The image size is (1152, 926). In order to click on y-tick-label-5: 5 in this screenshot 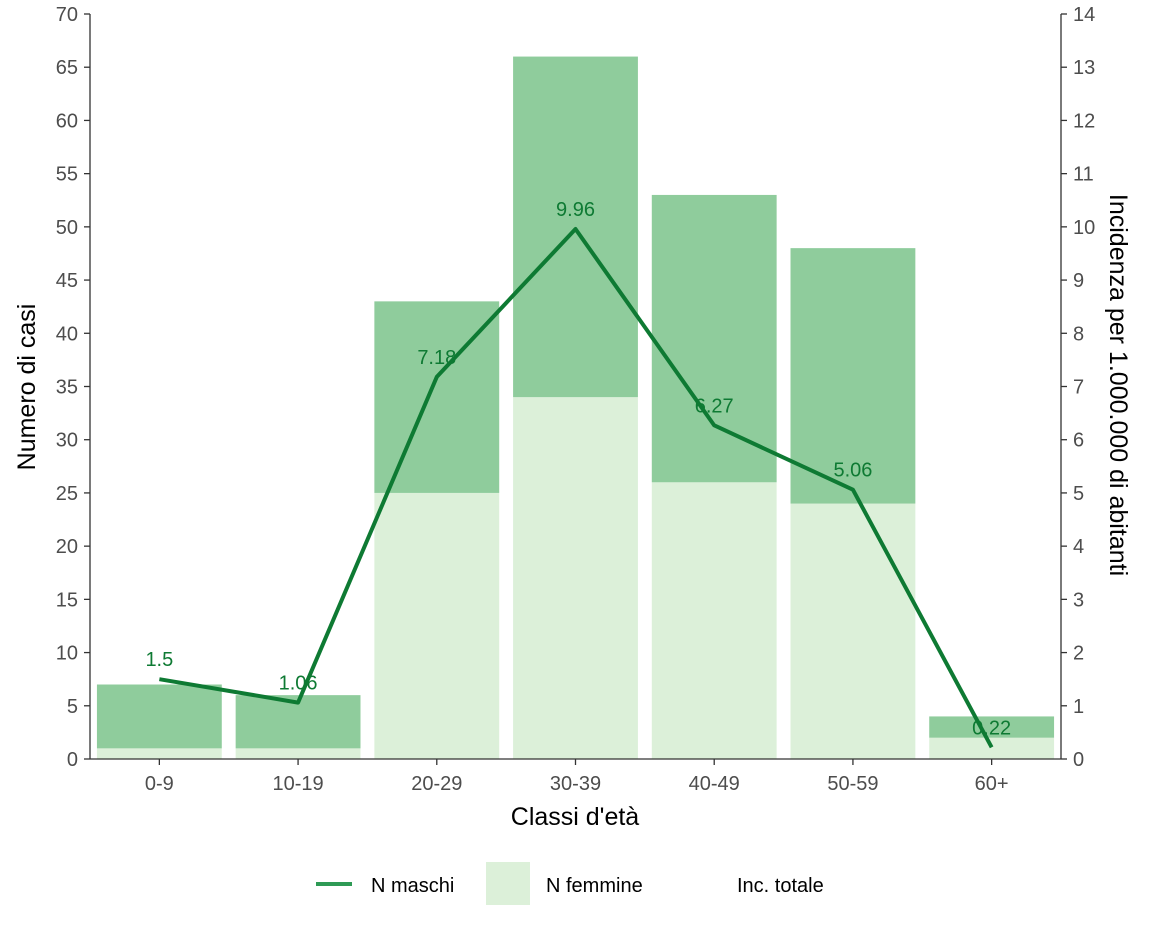, I will do `click(72, 707)`.